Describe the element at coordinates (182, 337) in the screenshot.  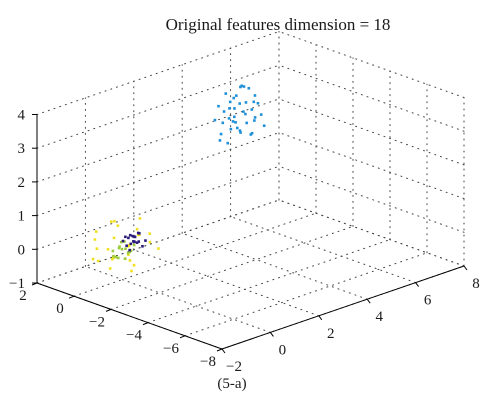
I see `y-tick-mark` at that location.